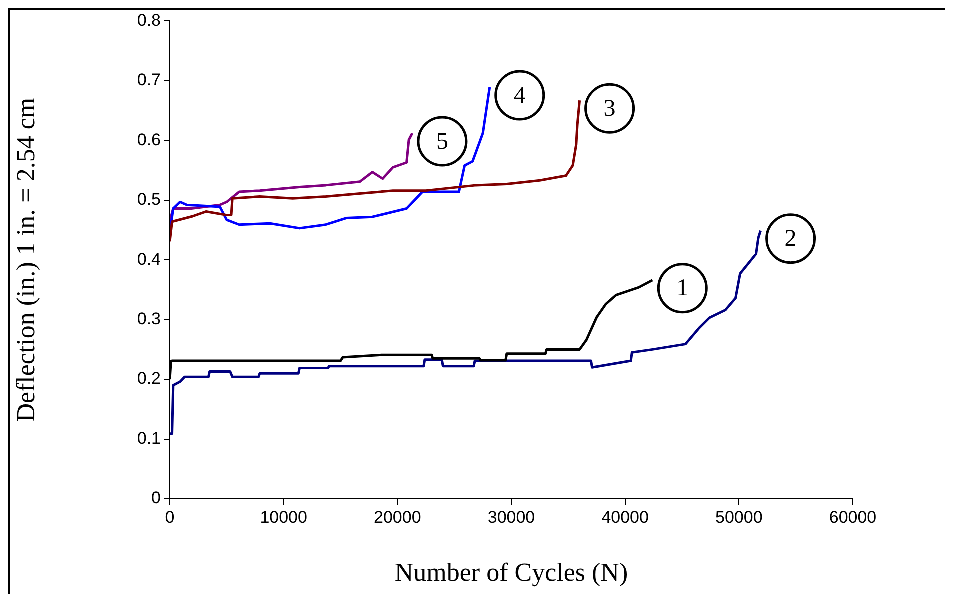 This screenshot has height=602, width=953. Describe the element at coordinates (149, 319) in the screenshot. I see `y-tick-label: 0.3` at that location.